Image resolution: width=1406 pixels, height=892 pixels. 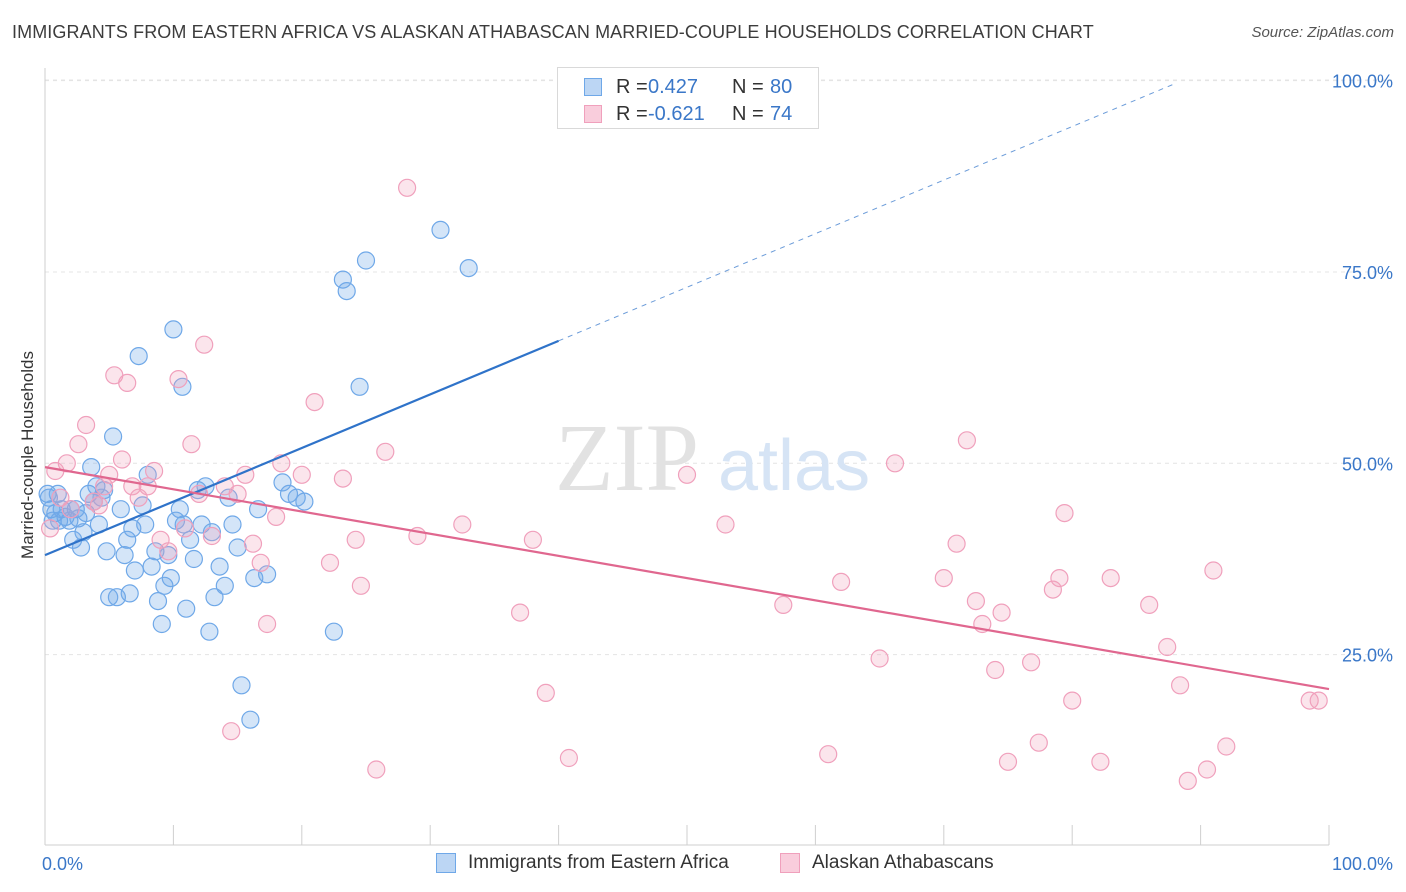 I want to click on legend-item-eastern-africa: Immigrants from Eastern Africa, so click(x=582, y=863).